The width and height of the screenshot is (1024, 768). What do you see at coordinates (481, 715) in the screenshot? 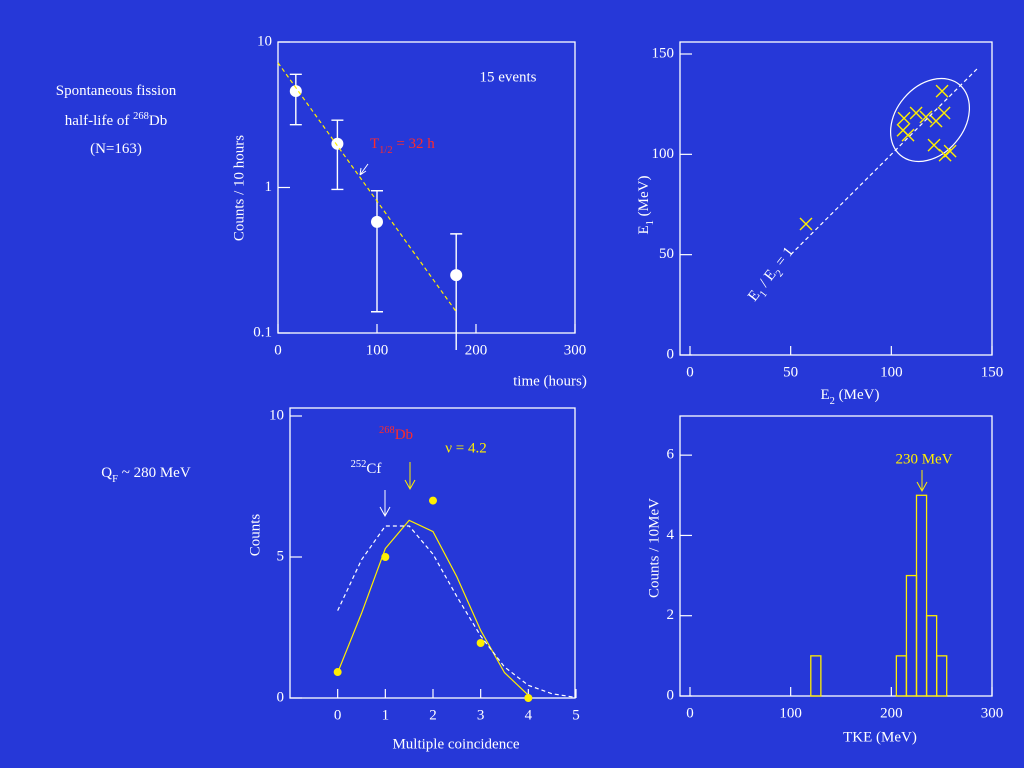
I see `x-tick-label: 3` at bounding box center [481, 715].